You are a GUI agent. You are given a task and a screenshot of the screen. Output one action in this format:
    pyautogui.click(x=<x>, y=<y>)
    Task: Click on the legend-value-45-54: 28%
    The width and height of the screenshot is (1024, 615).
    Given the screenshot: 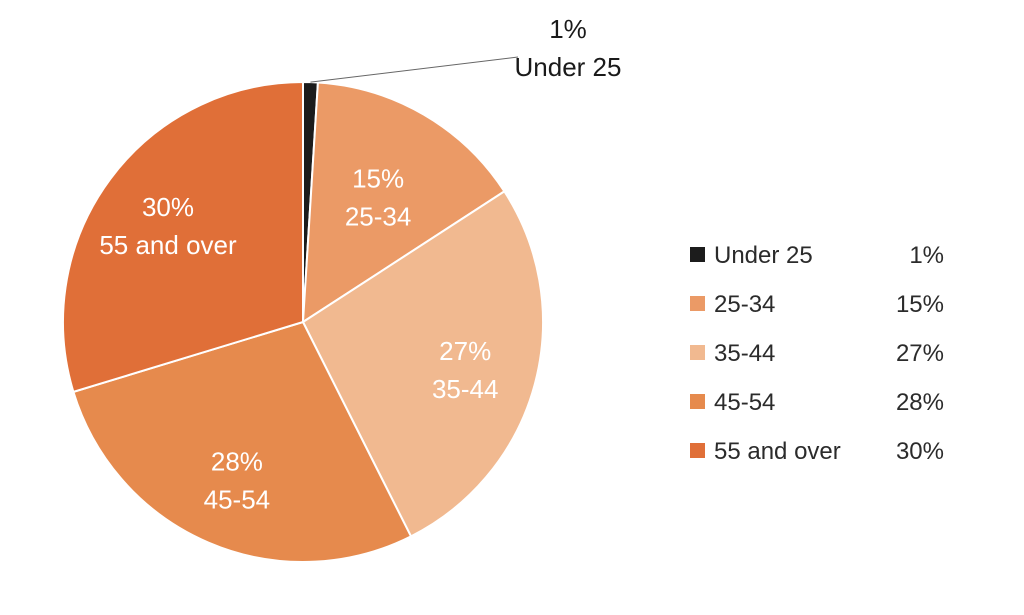 What is the action you would take?
    pyautogui.click(x=920, y=402)
    